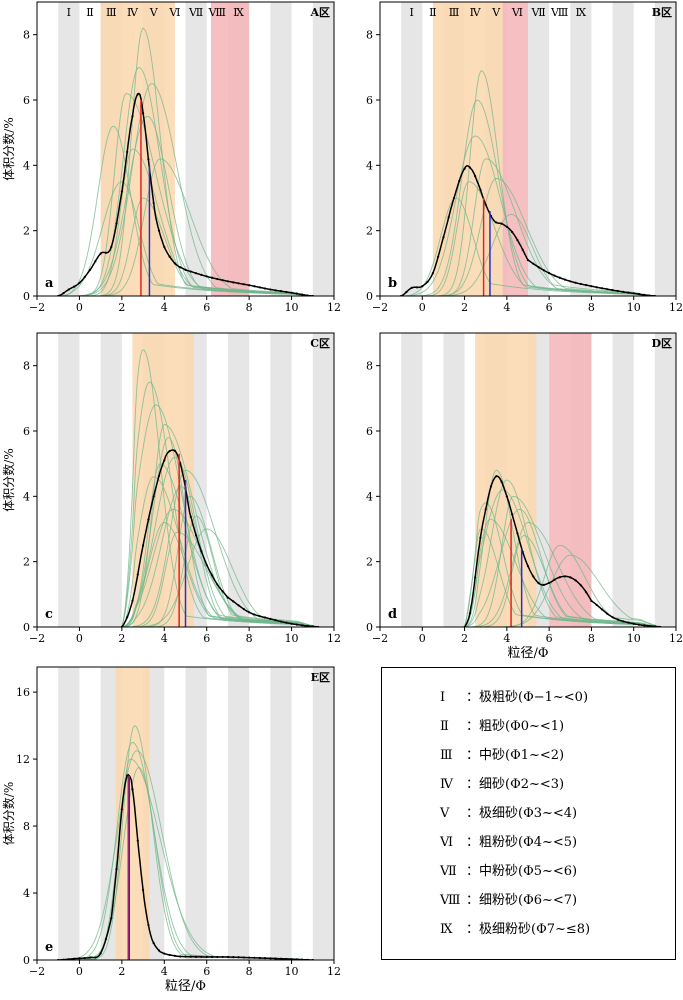  I want to click on class-numeral: Ⅳ, so click(133, 12).